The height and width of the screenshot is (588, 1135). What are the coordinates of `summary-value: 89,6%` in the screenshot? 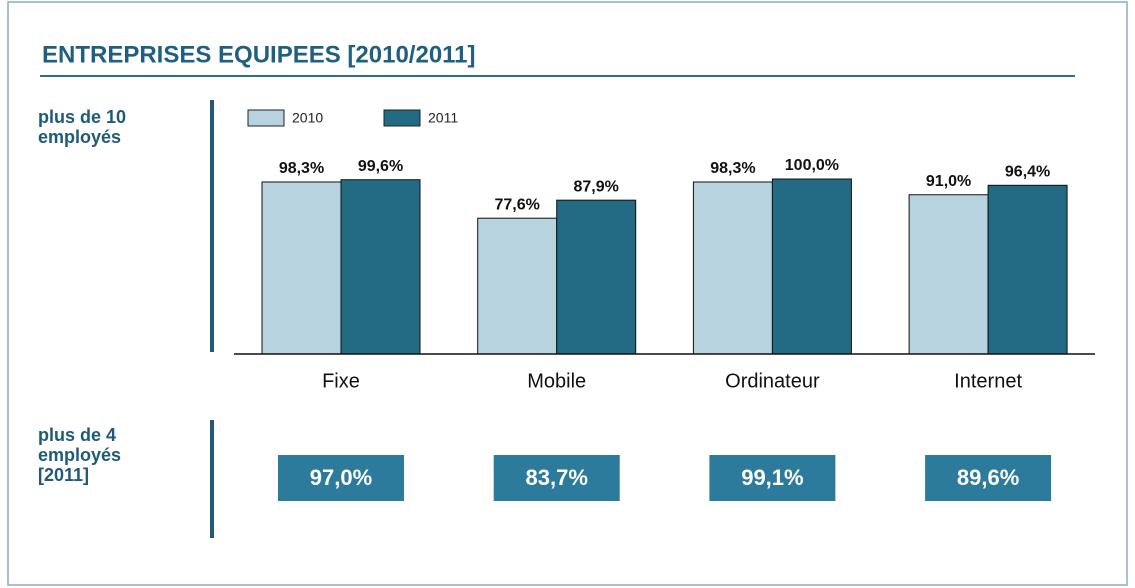 It's located at (988, 477).